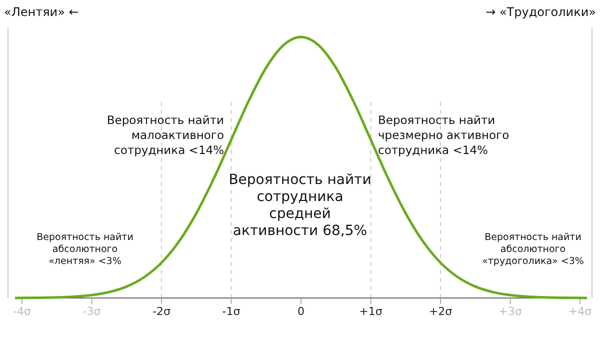  What do you see at coordinates (533, 249) in the screenshot?
I see `annotation: Вероятность найти абсолютного «трудоголика» <3%` at bounding box center [533, 249].